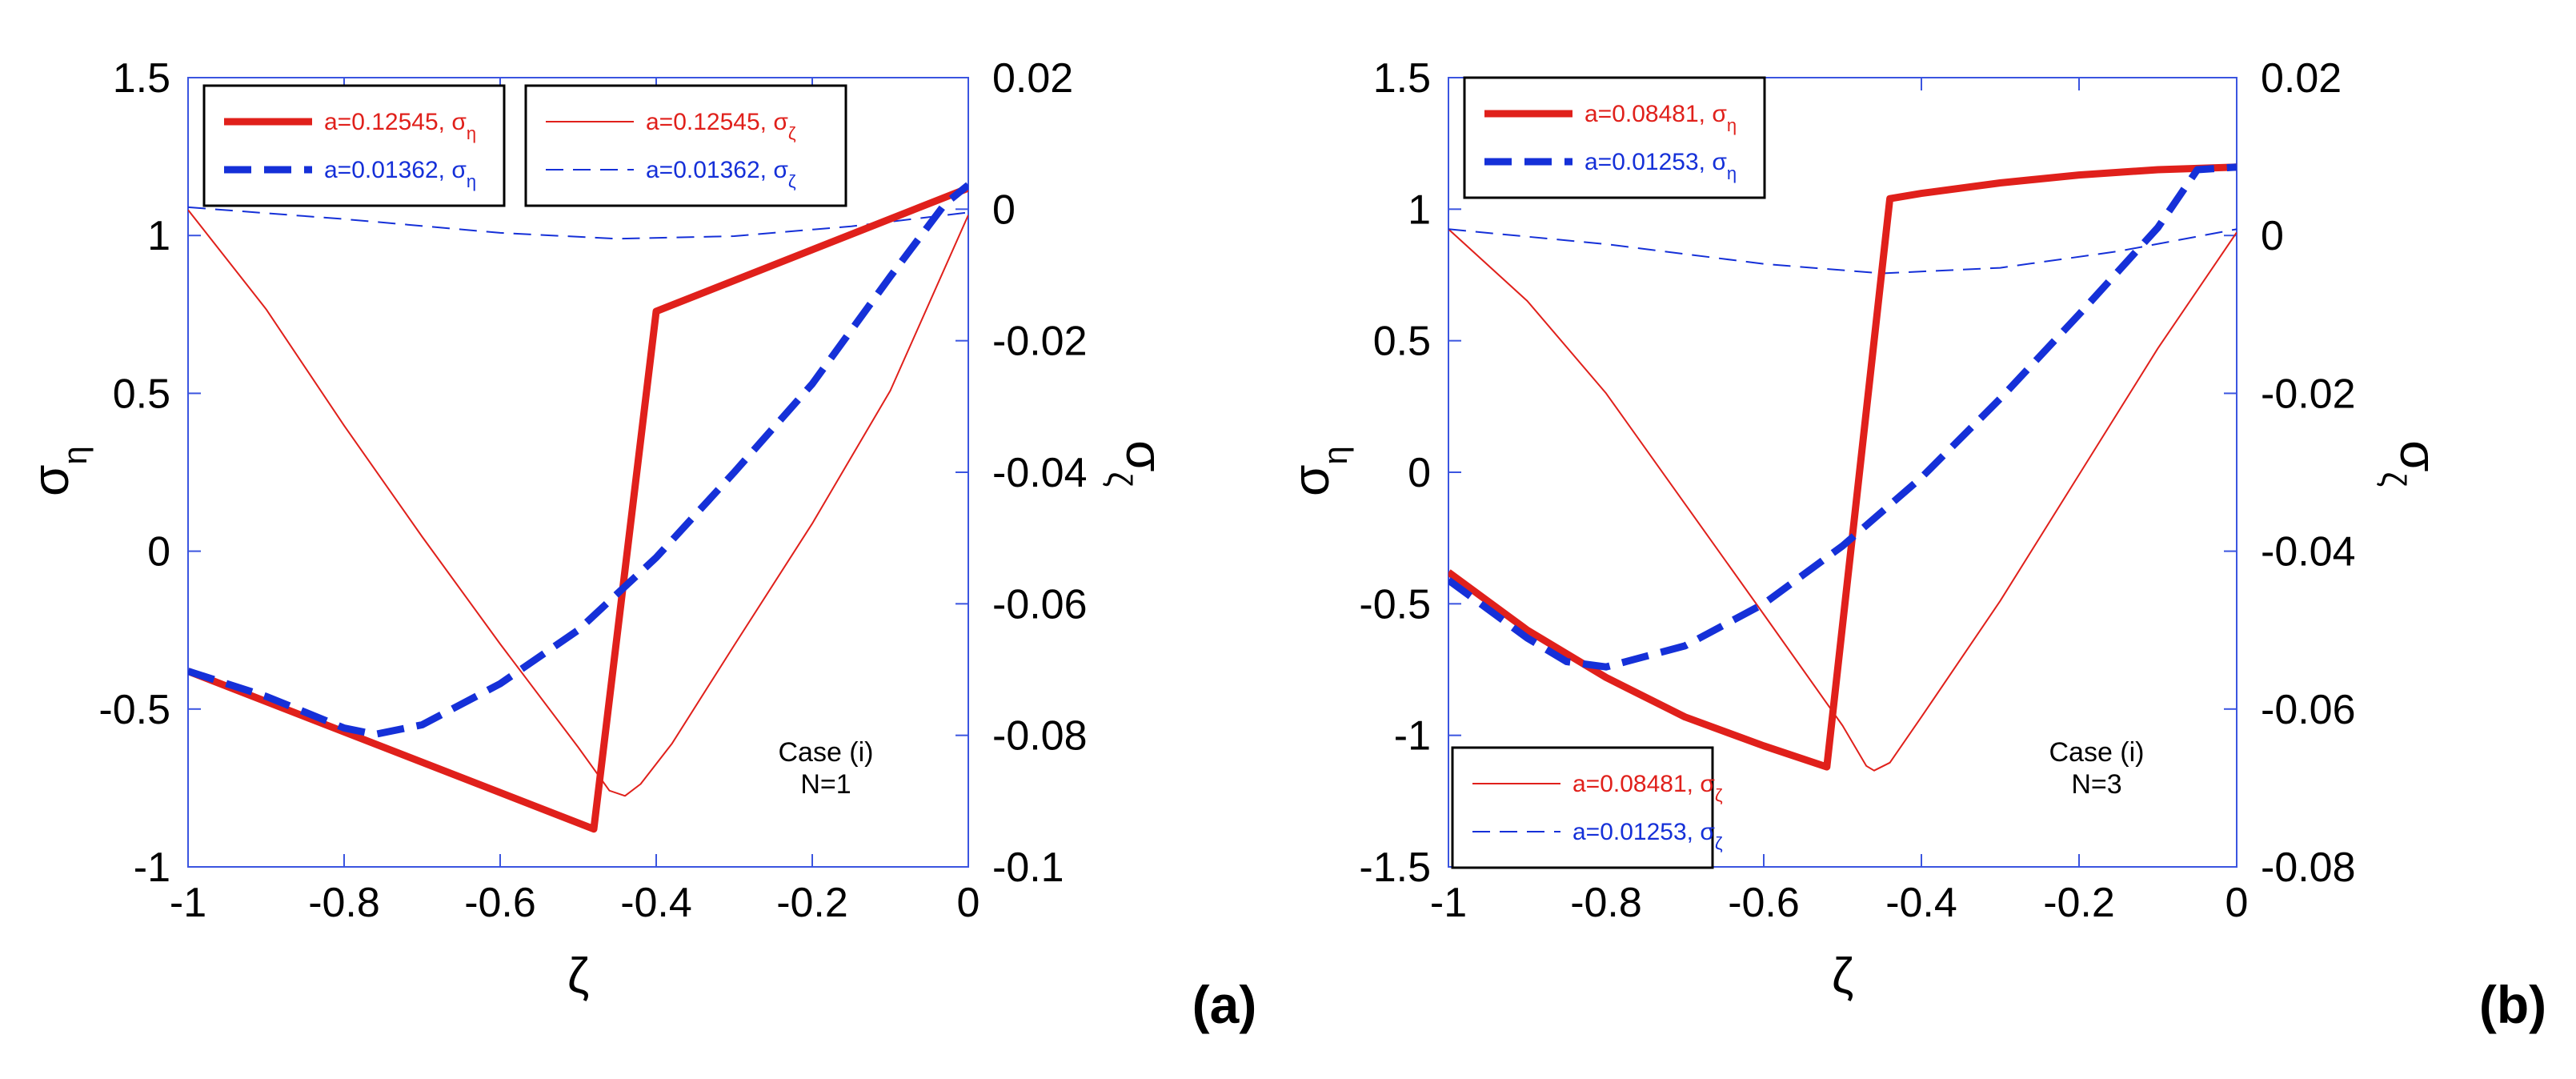 The width and height of the screenshot is (2576, 1079). What do you see at coordinates (825, 784) in the screenshot?
I see `annotation-text: N=1` at bounding box center [825, 784].